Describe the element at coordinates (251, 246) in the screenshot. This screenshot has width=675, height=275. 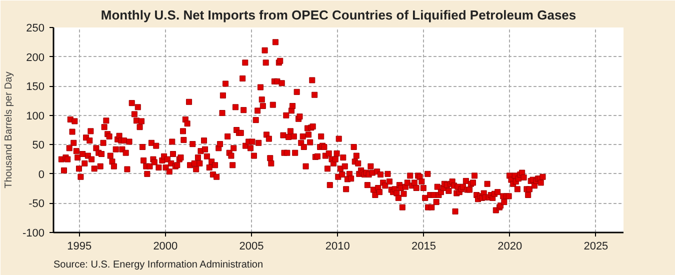
I see `x-tick-label: 2005` at that location.